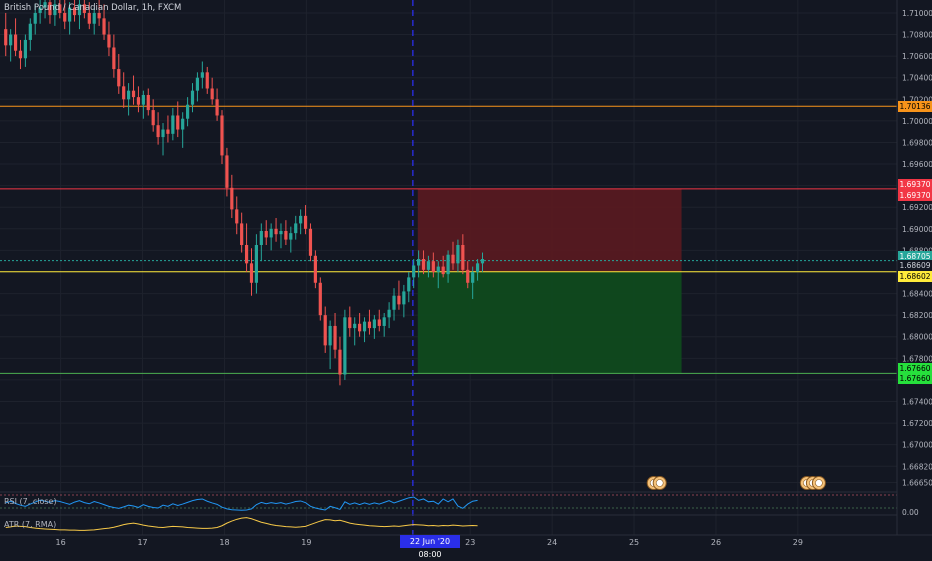 The height and width of the screenshot is (561, 932). What do you see at coordinates (736, 483) in the screenshot?
I see `event-badges` at bounding box center [736, 483].